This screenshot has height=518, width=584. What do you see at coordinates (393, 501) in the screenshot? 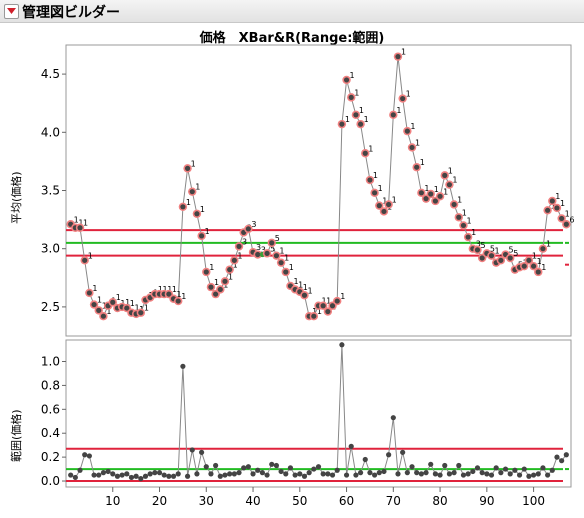
I see `x-tick-label: 70` at bounding box center [393, 501].